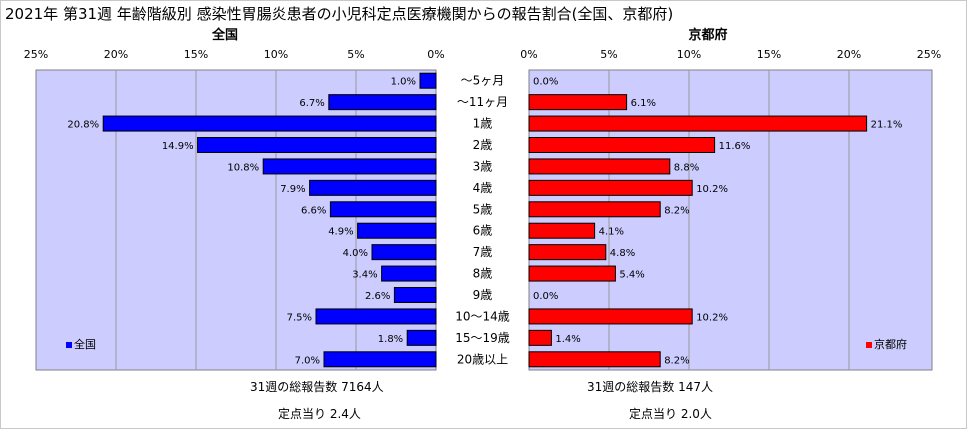 The width and height of the screenshot is (967, 429). Describe the element at coordinates (890, 344) in the screenshot. I see `legend-label-kyoto: 京都府` at that location.